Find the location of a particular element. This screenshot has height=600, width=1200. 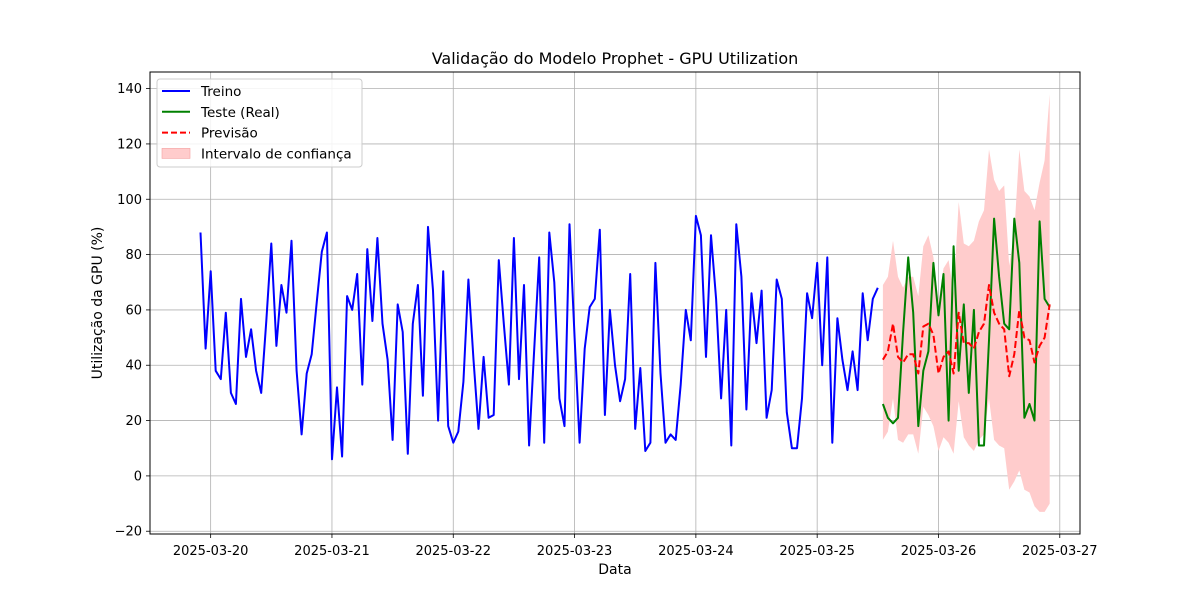

y-tick-label: 140 is located at coordinates (129, 89).